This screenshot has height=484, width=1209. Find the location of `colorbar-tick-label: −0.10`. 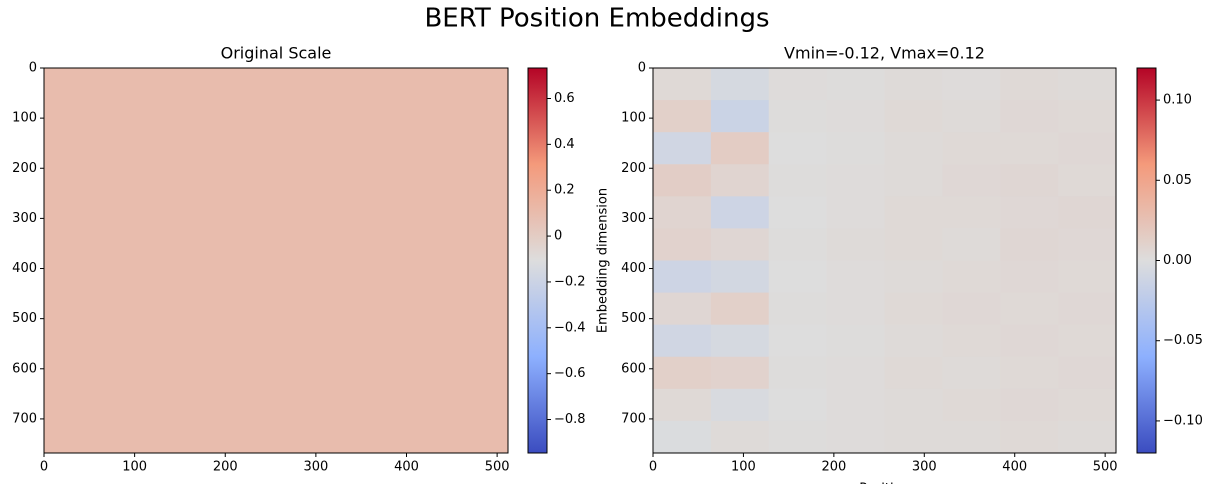

colorbar-tick-label: −0.10 is located at coordinates (1183, 420).